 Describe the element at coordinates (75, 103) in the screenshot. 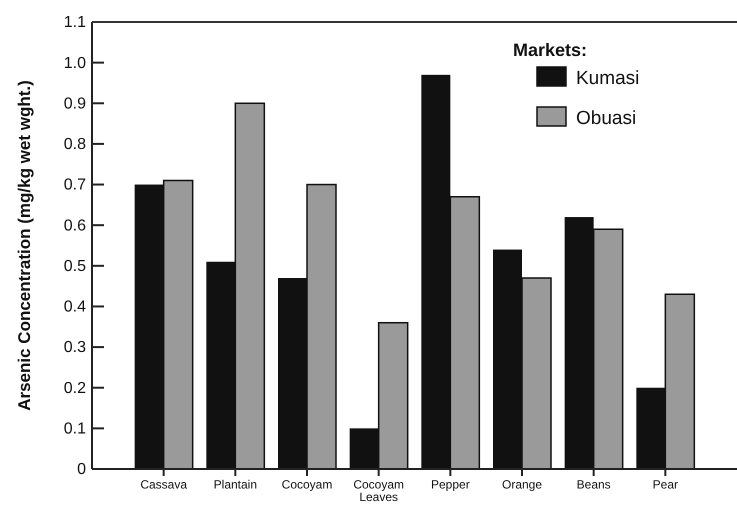

I see `y-tick-label: 0.9` at that location.